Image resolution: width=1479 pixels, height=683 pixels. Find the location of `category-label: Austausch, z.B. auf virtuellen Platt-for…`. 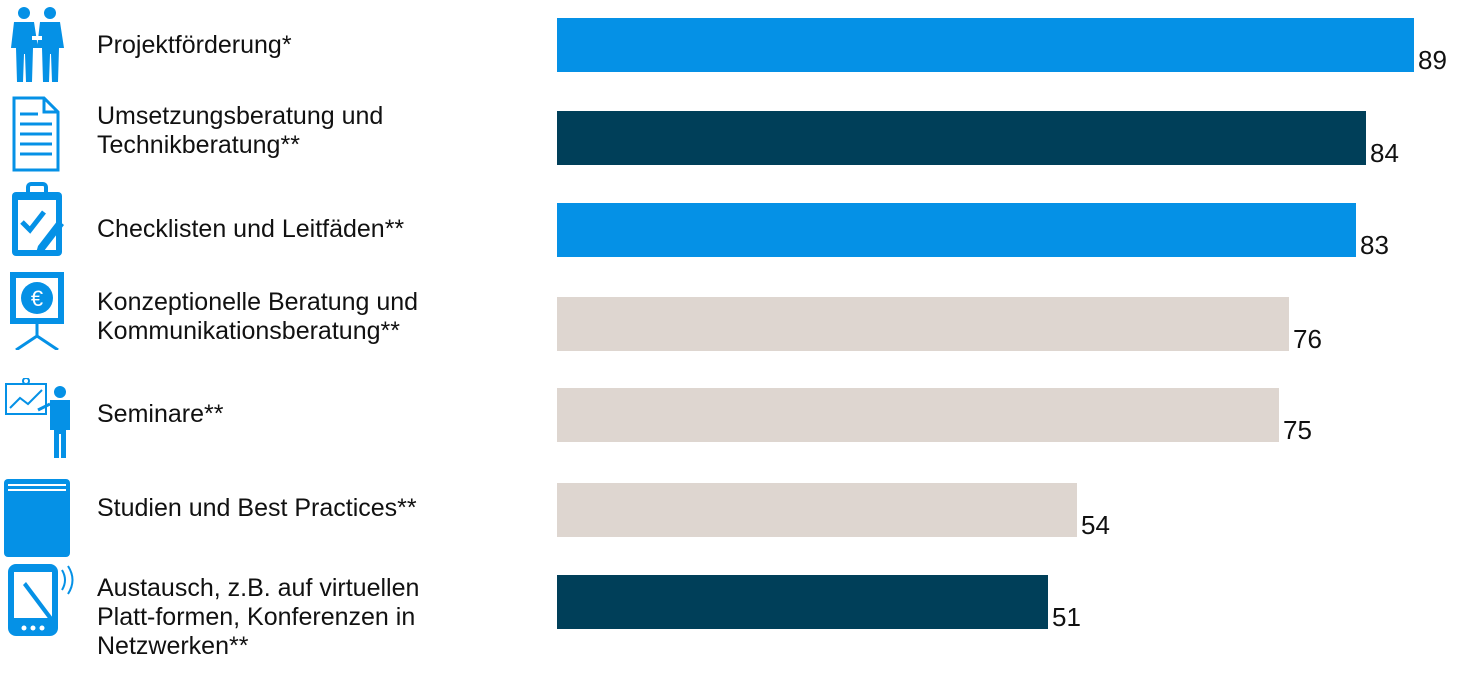

category-label: Austausch, z.B. auf virtuellen Platt-for… is located at coordinates (258, 617).